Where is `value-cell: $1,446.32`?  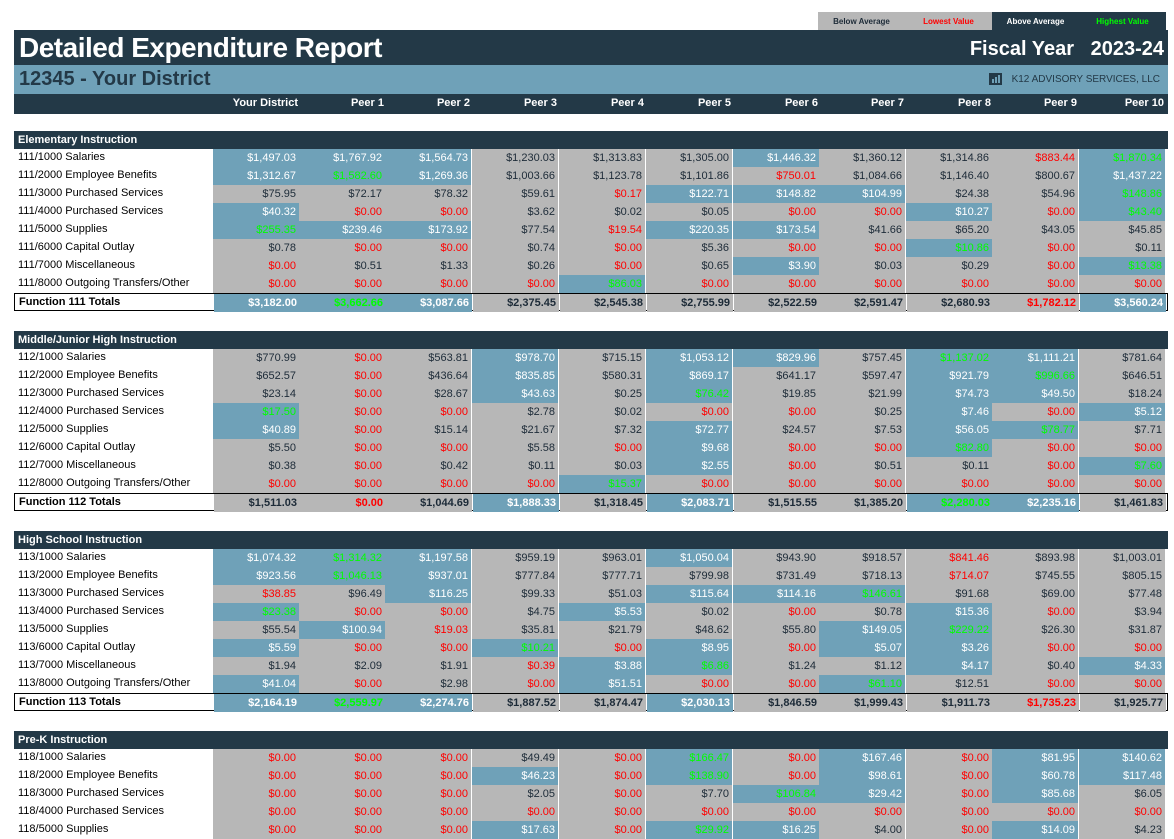
value-cell: $1,446.32 is located at coordinates (776, 158).